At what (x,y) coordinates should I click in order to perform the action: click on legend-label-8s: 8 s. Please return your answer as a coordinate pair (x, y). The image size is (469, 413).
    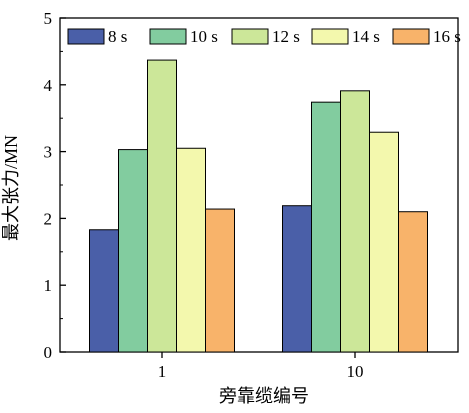
    Looking at the image, I should click on (117, 36).